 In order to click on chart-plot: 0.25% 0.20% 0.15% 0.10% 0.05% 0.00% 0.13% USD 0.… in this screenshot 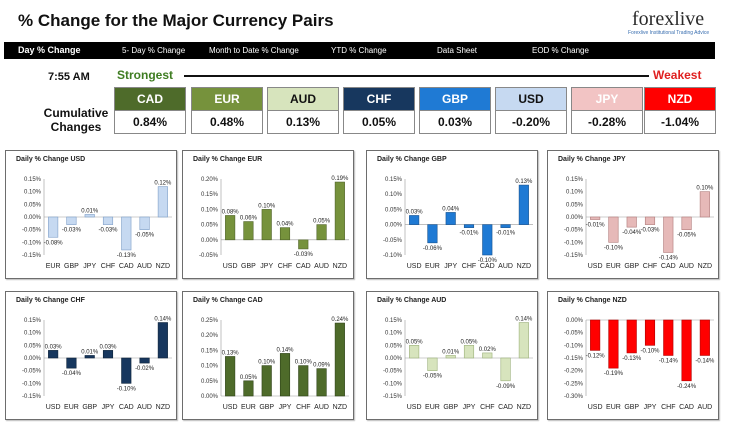, I will do `click(275, 364)`.